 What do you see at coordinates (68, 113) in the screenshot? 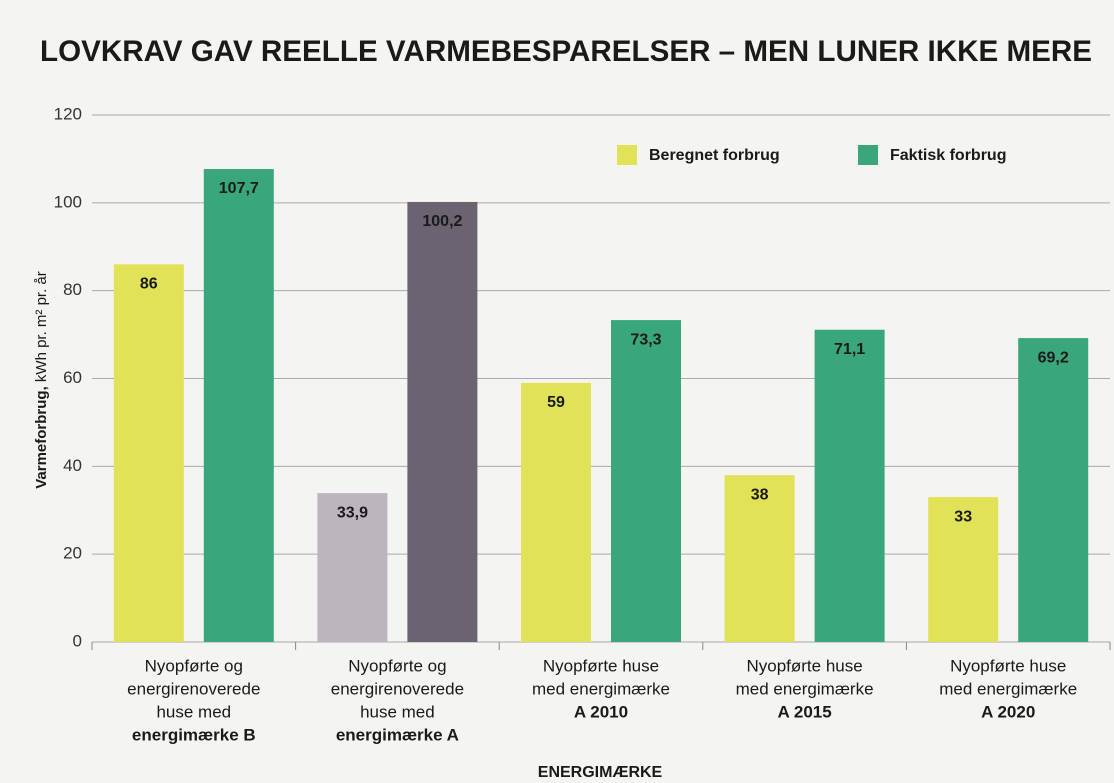
I see `y-tick-label: 120` at bounding box center [68, 113].